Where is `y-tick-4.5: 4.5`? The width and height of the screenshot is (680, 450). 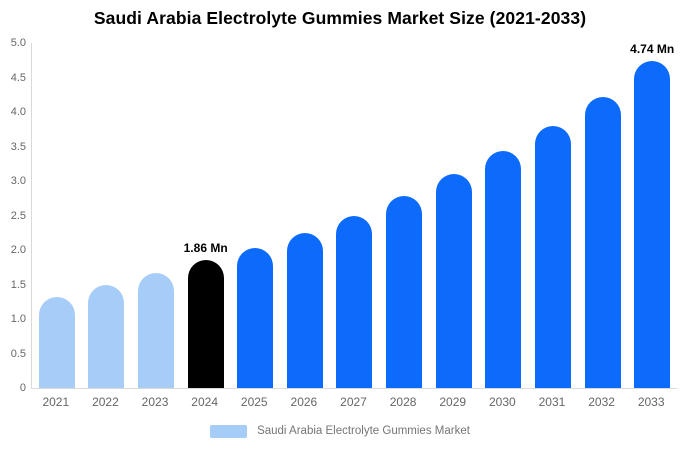
y-tick-4.5: 4.5 is located at coordinates (18, 77).